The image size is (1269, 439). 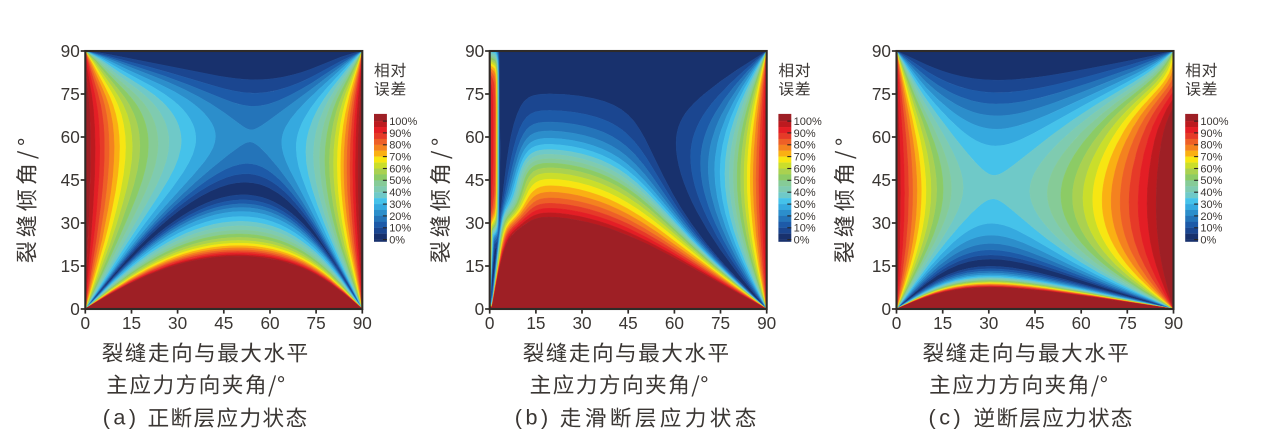 What do you see at coordinates (121, 417) in the screenshot?
I see `svg-text: (a)` at bounding box center [121, 417].